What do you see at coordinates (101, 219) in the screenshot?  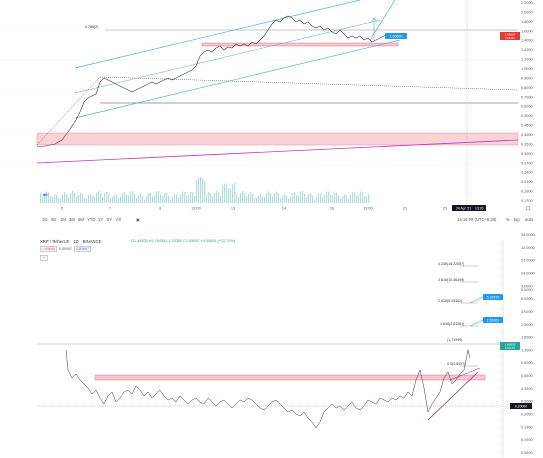 I see `timeframe-1y: 1Y` at bounding box center [101, 219].